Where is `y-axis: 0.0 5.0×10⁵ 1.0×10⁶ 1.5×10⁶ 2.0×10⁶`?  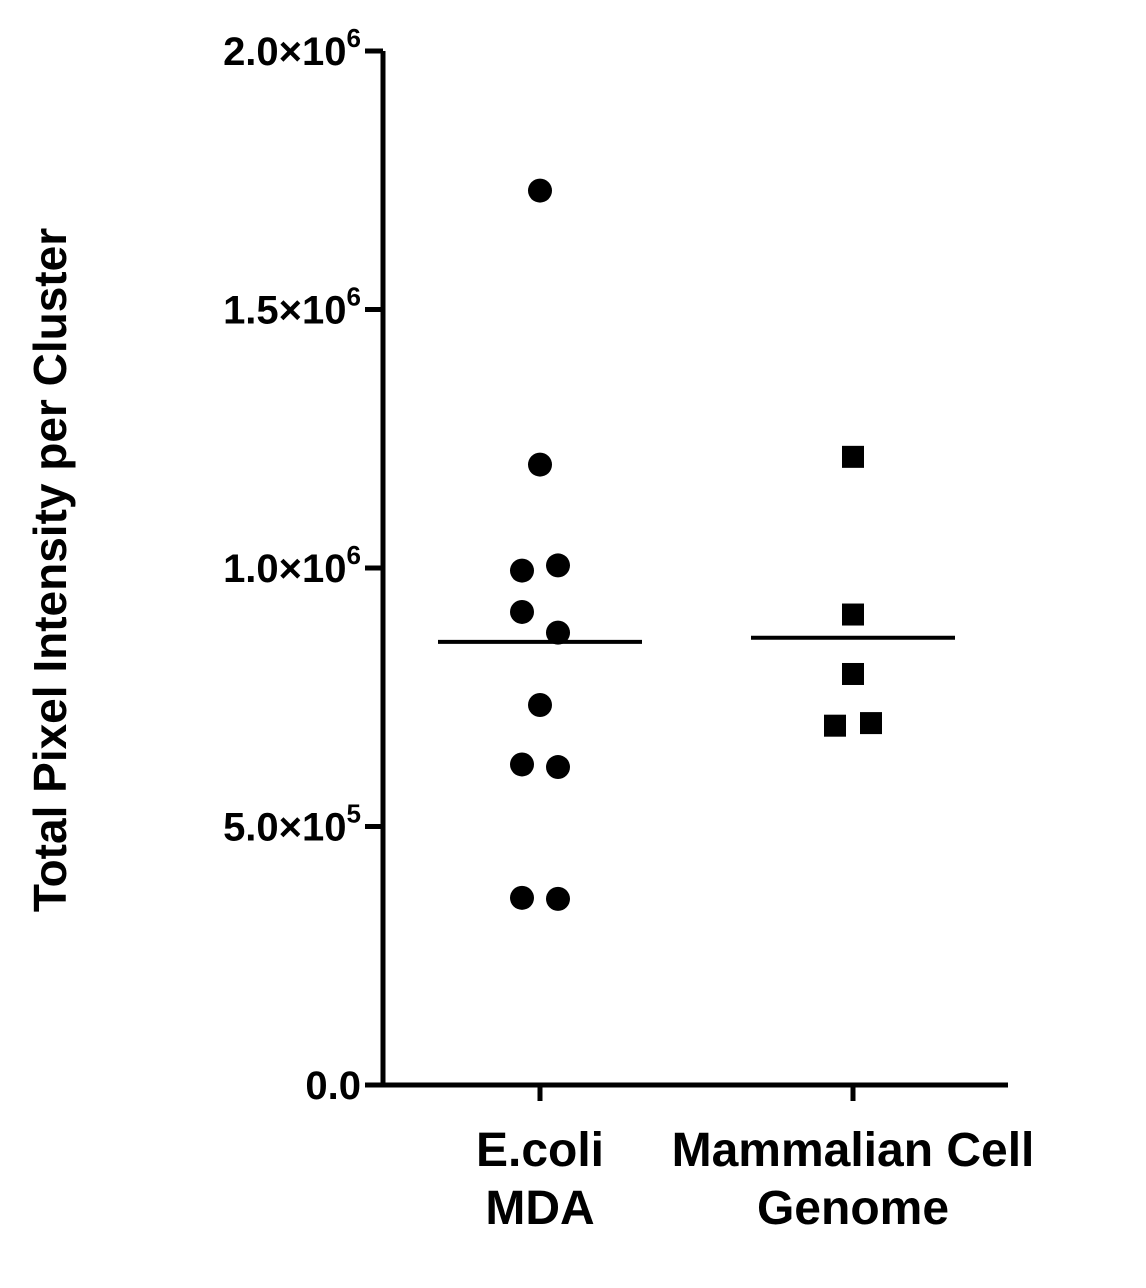
y-axis: 0.0 5.0×10⁵ 1.0×10⁶ 1.5×10⁶ 2.0×10⁶ is located at coordinates (304, 565).